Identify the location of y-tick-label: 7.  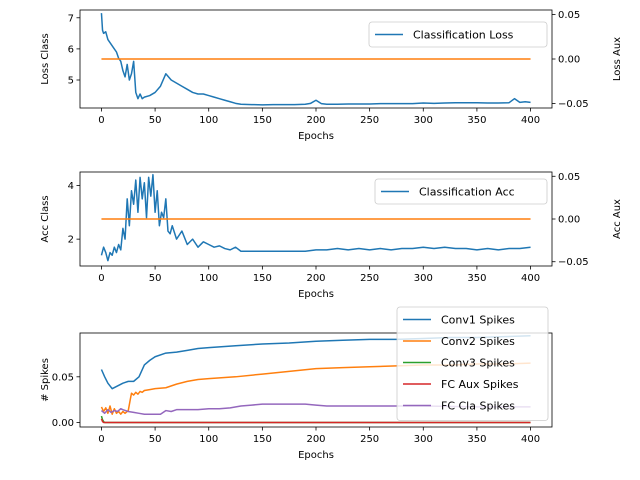
(71, 18).